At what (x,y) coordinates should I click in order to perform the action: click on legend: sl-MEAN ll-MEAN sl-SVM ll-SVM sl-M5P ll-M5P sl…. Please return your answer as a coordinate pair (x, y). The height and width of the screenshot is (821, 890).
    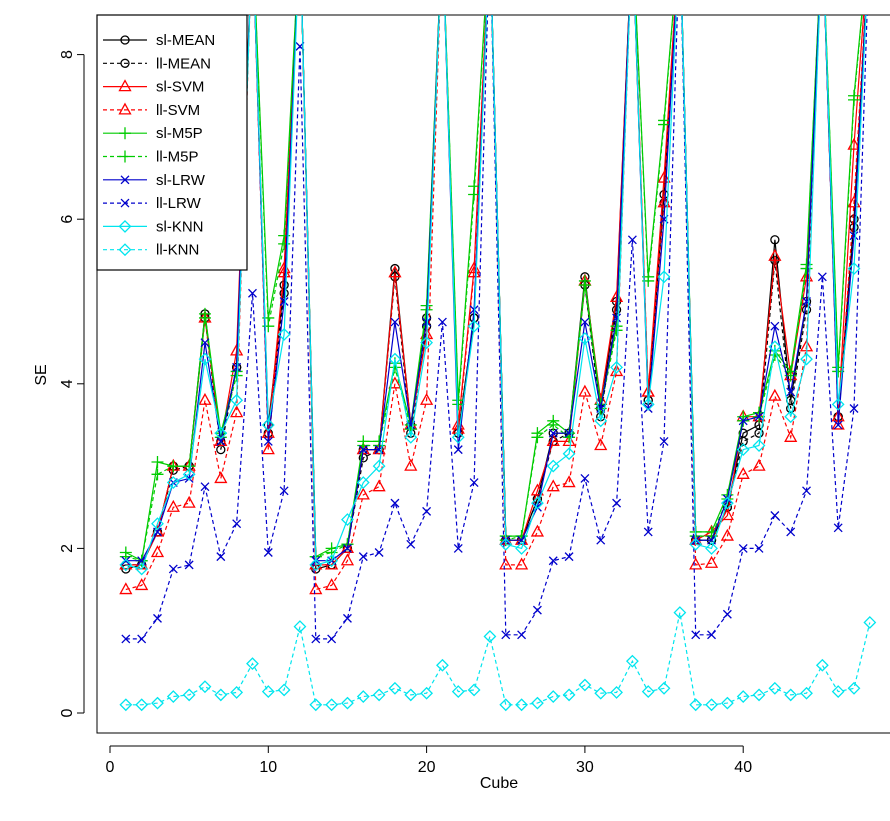
    Looking at the image, I should click on (172, 142).